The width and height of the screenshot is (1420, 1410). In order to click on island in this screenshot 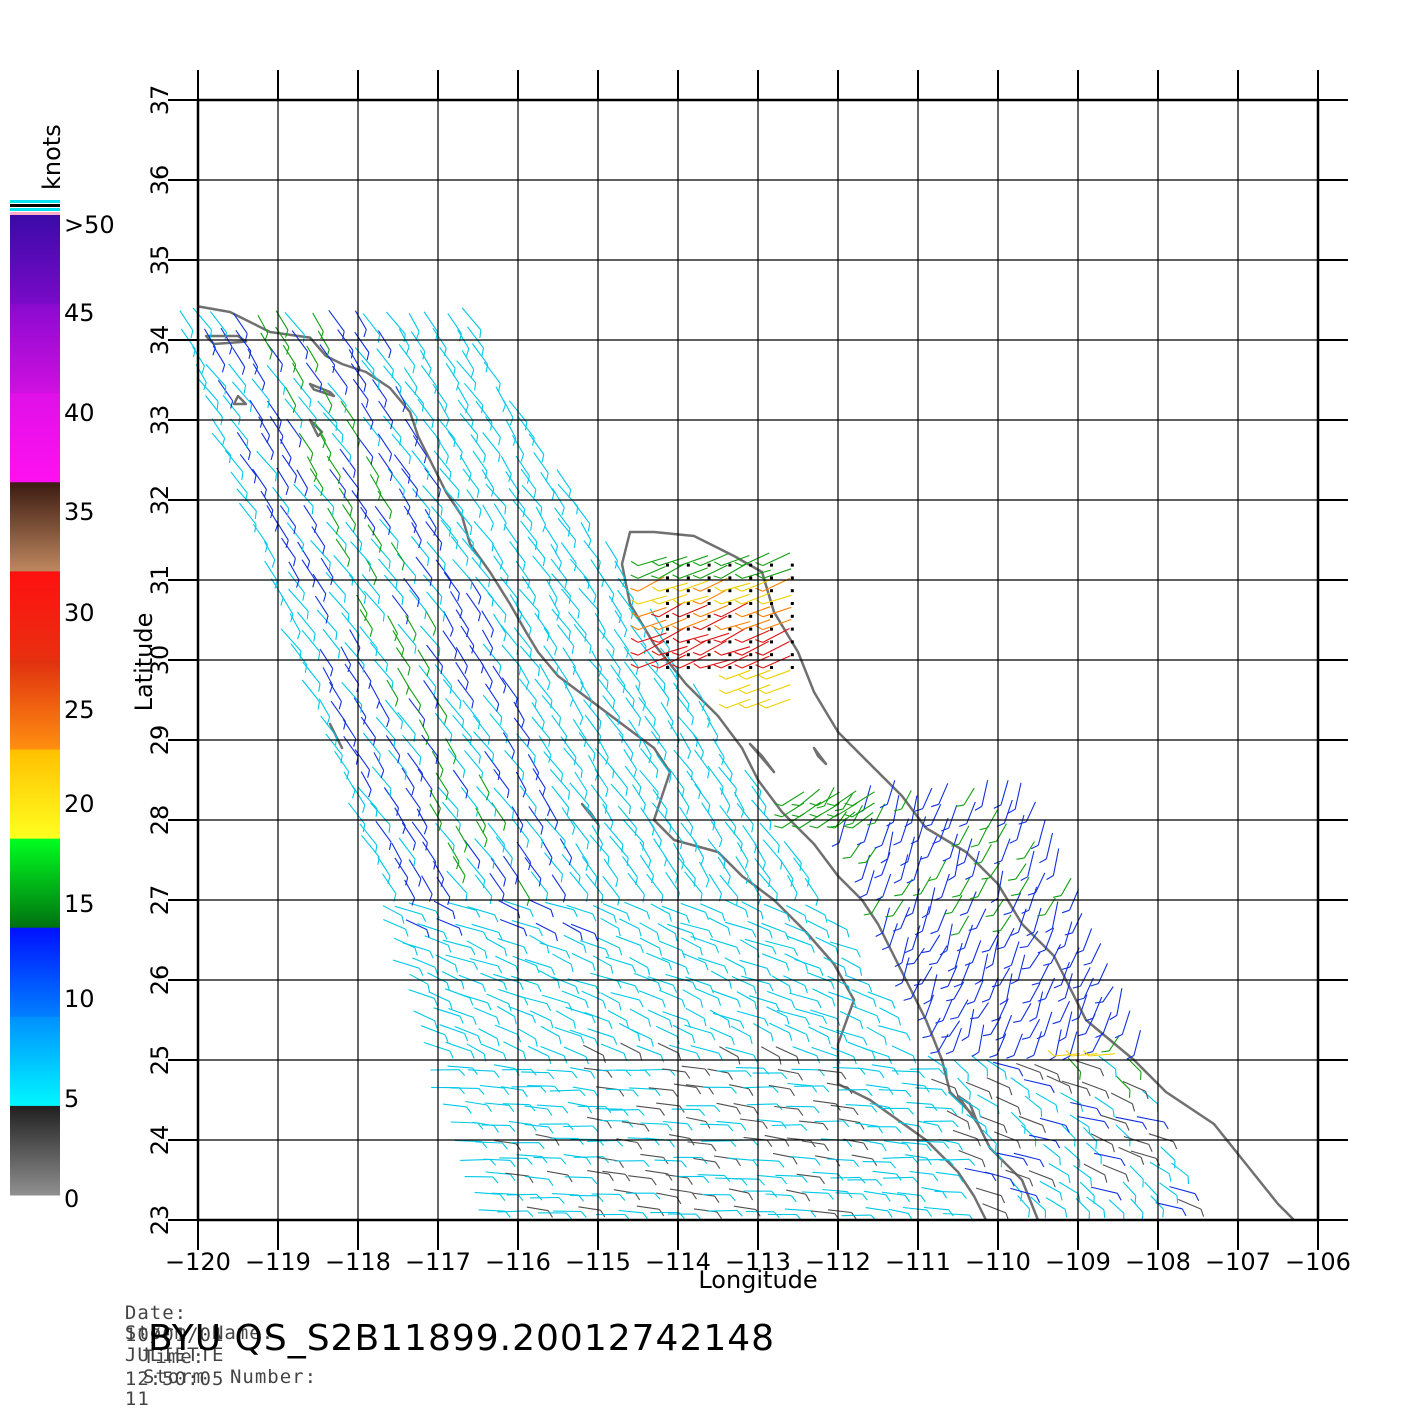, I will do `click(240, 400)`.